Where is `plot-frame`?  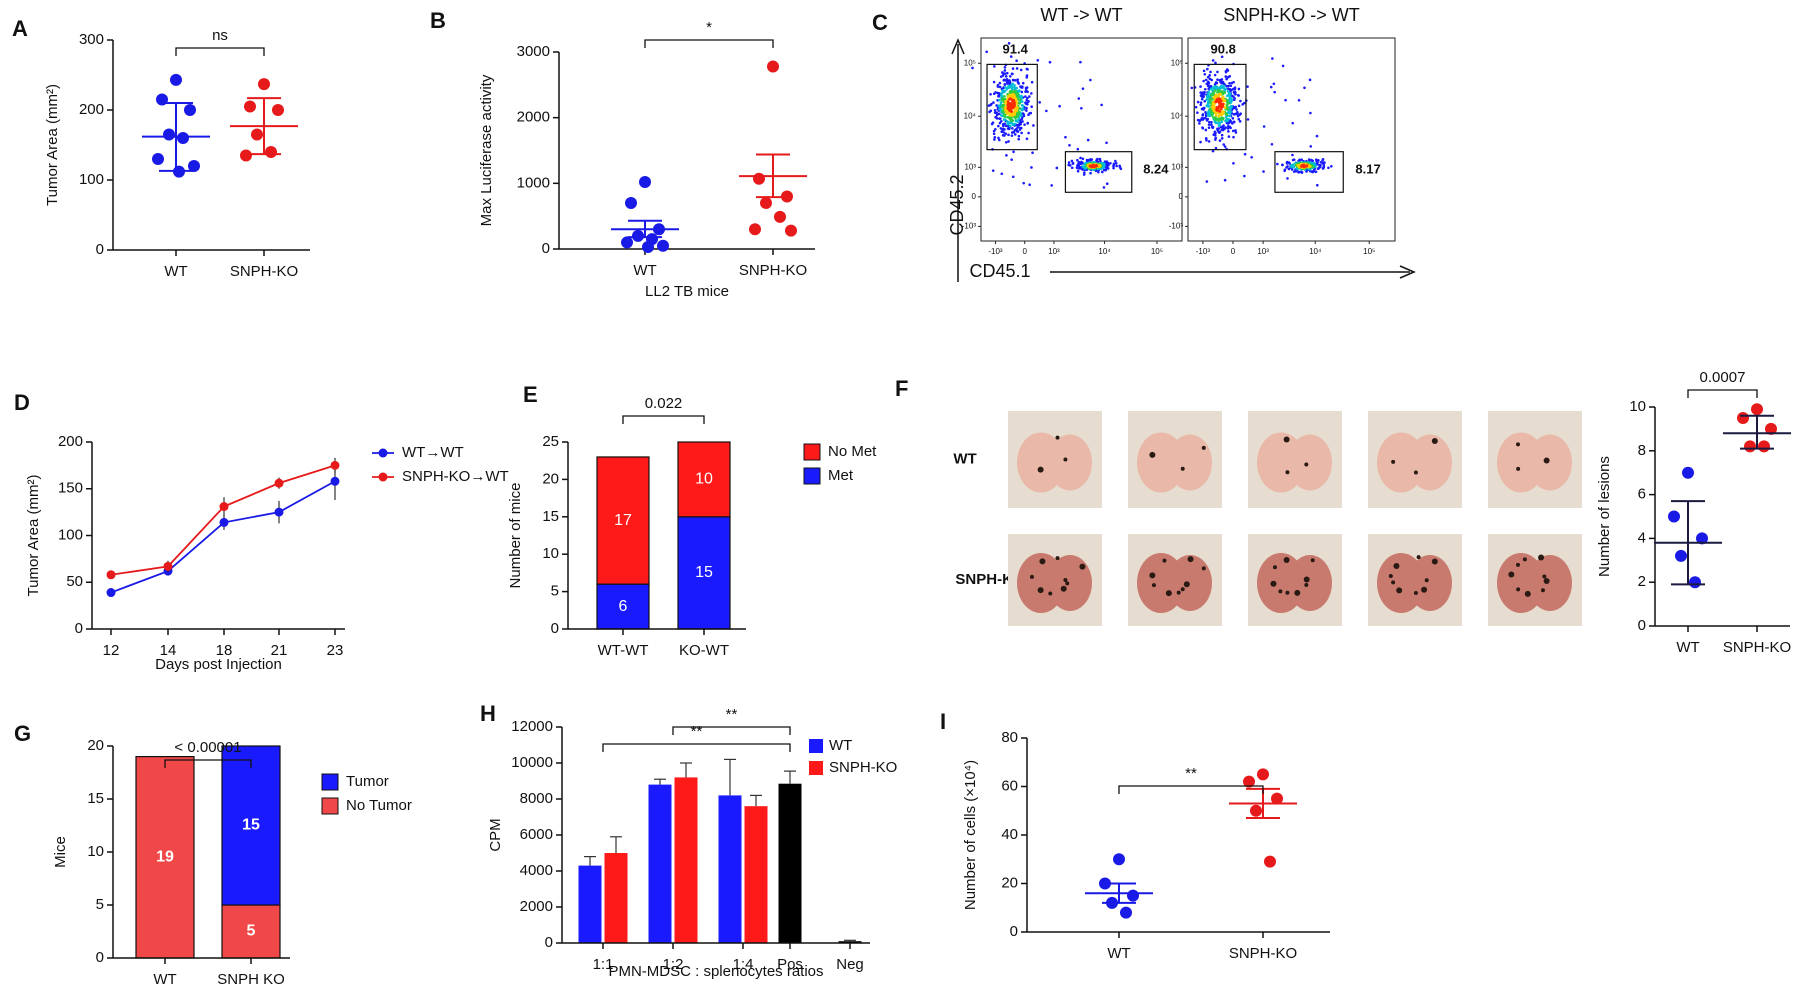
plot-frame is located at coordinates (1291, 139).